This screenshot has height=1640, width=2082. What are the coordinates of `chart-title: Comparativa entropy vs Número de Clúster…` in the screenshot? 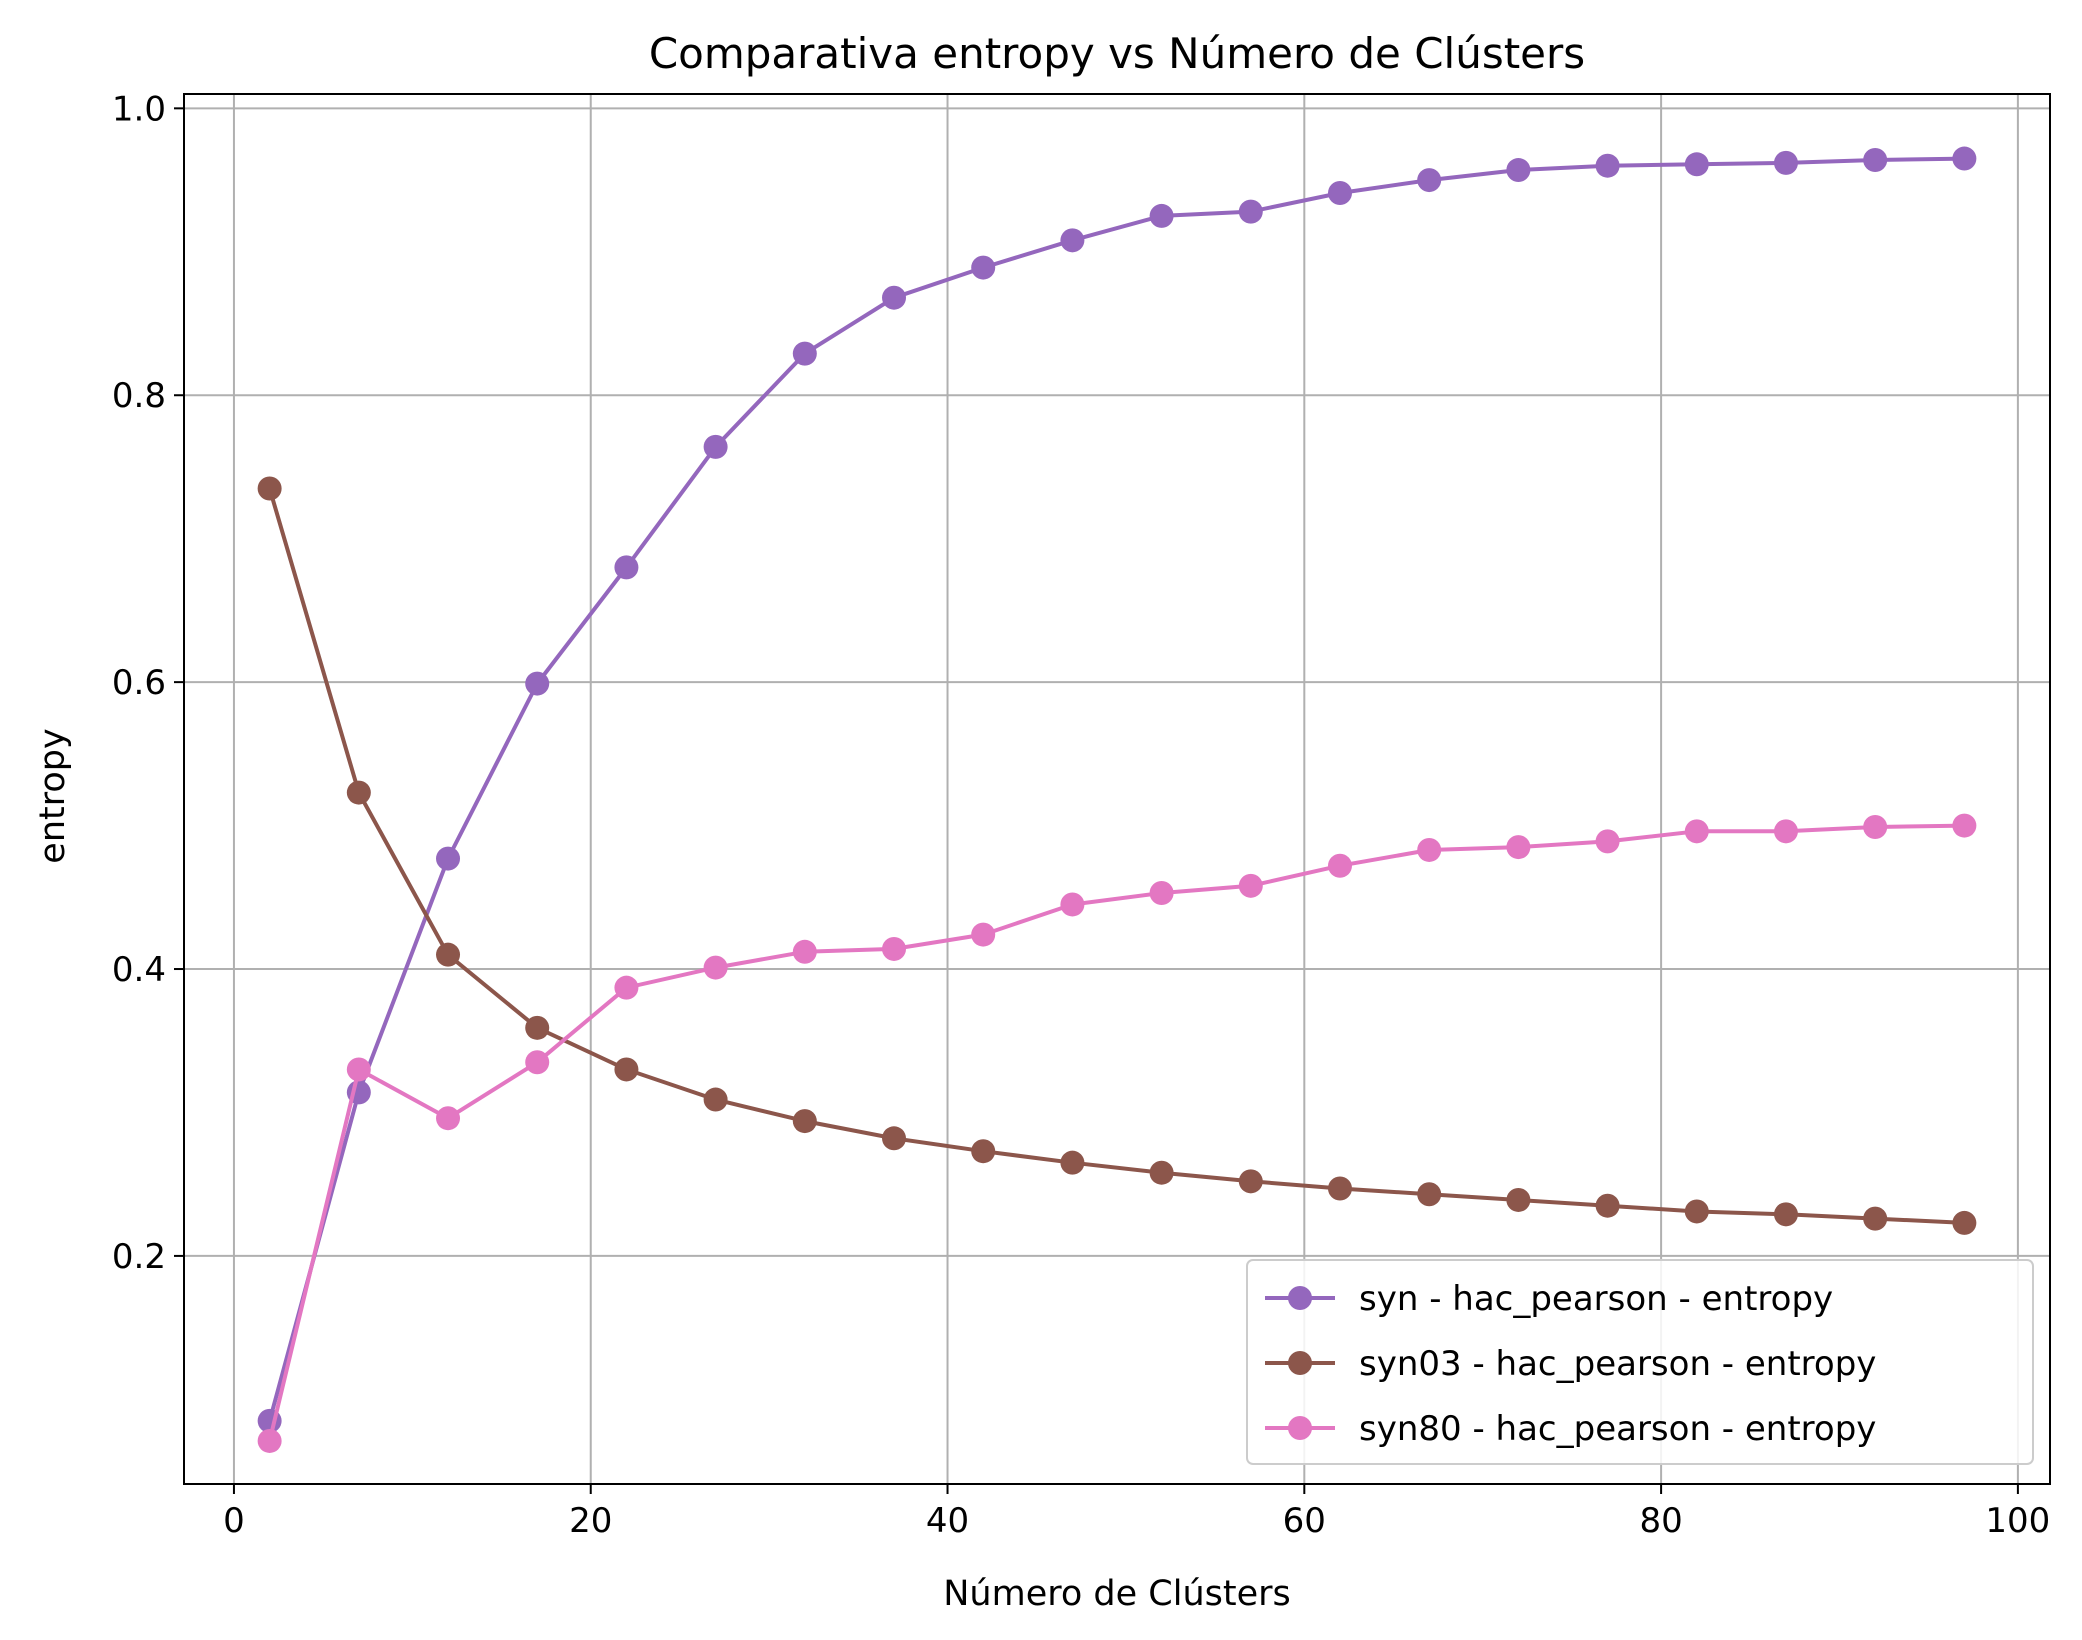 It's located at (1117, 53).